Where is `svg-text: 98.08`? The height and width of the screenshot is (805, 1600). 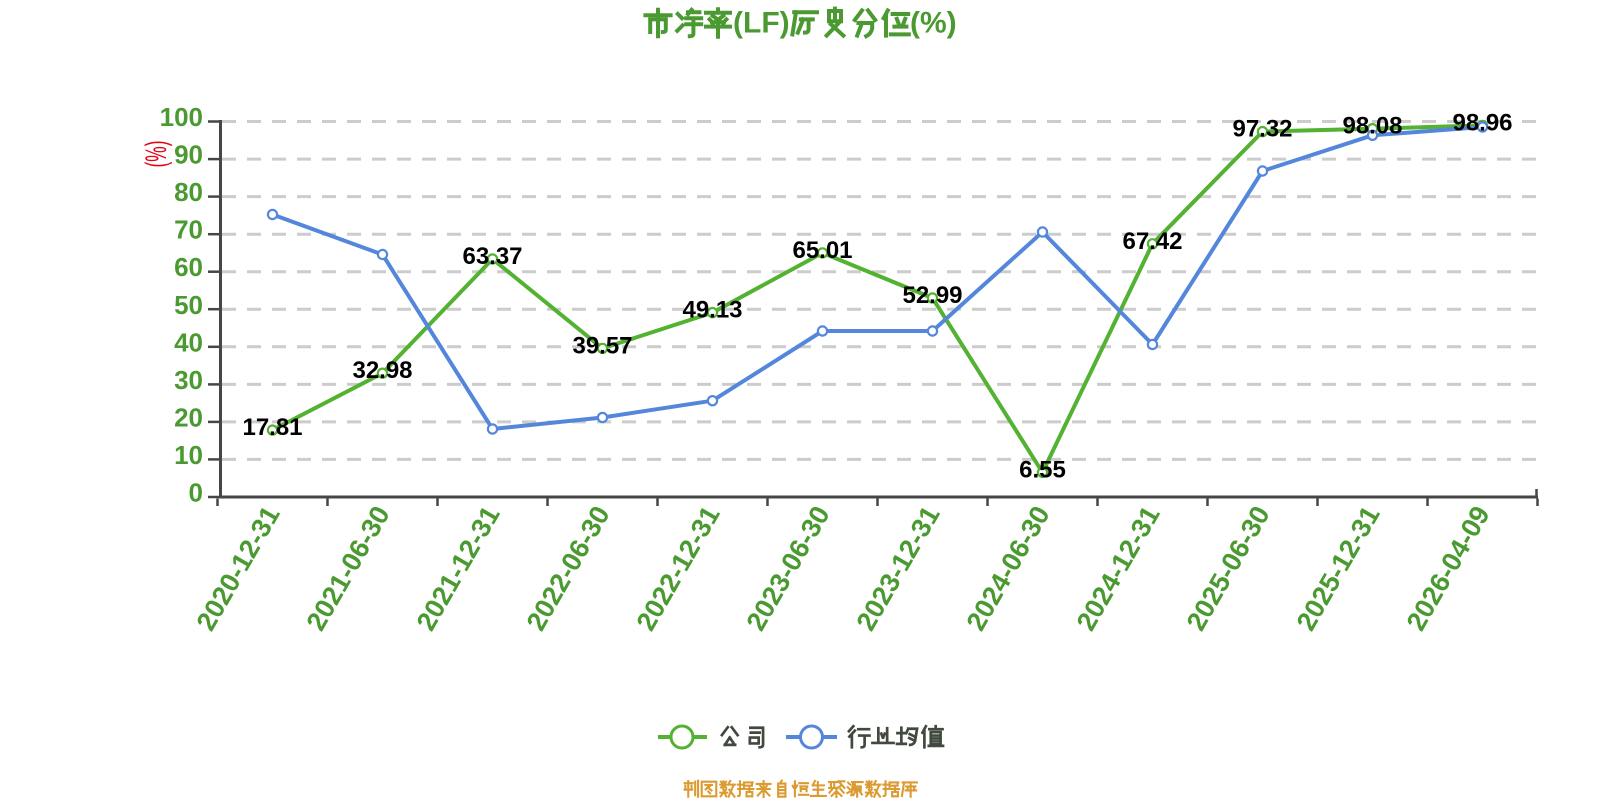 svg-text: 98.08 is located at coordinates (1372, 126).